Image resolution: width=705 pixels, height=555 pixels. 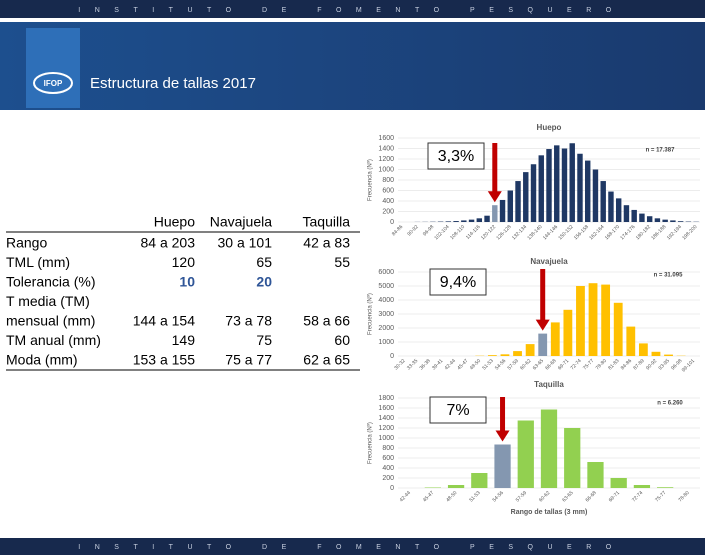 What do you see at coordinates (53, 340) in the screenshot?
I see `row-label: TM anual (mm)` at bounding box center [53, 340].